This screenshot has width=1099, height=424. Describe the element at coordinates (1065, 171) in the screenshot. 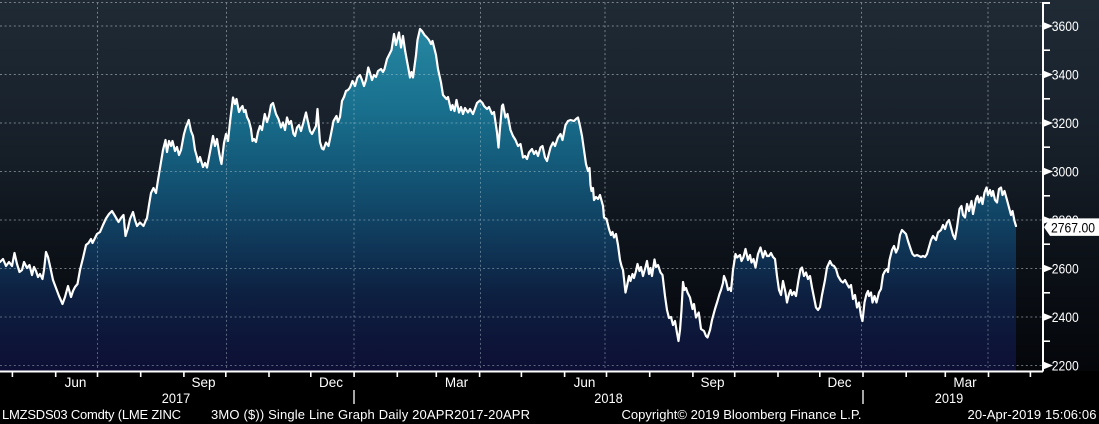

I see `svg-text: 3000` at that location.